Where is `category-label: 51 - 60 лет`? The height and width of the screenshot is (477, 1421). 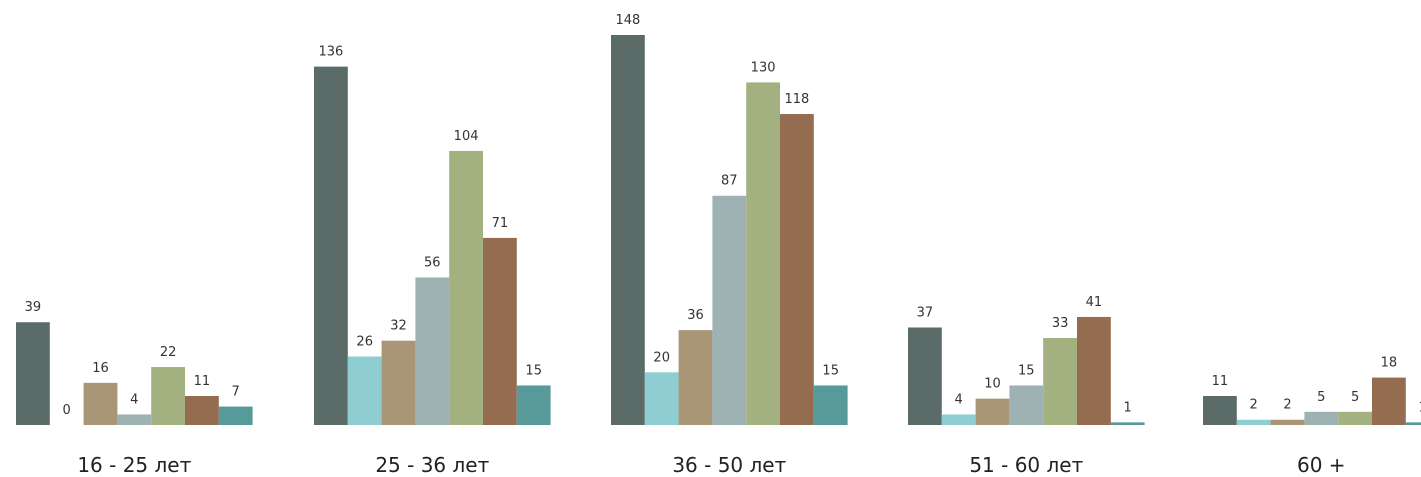 category-label: 51 - 60 лет is located at coordinates (1026, 465).